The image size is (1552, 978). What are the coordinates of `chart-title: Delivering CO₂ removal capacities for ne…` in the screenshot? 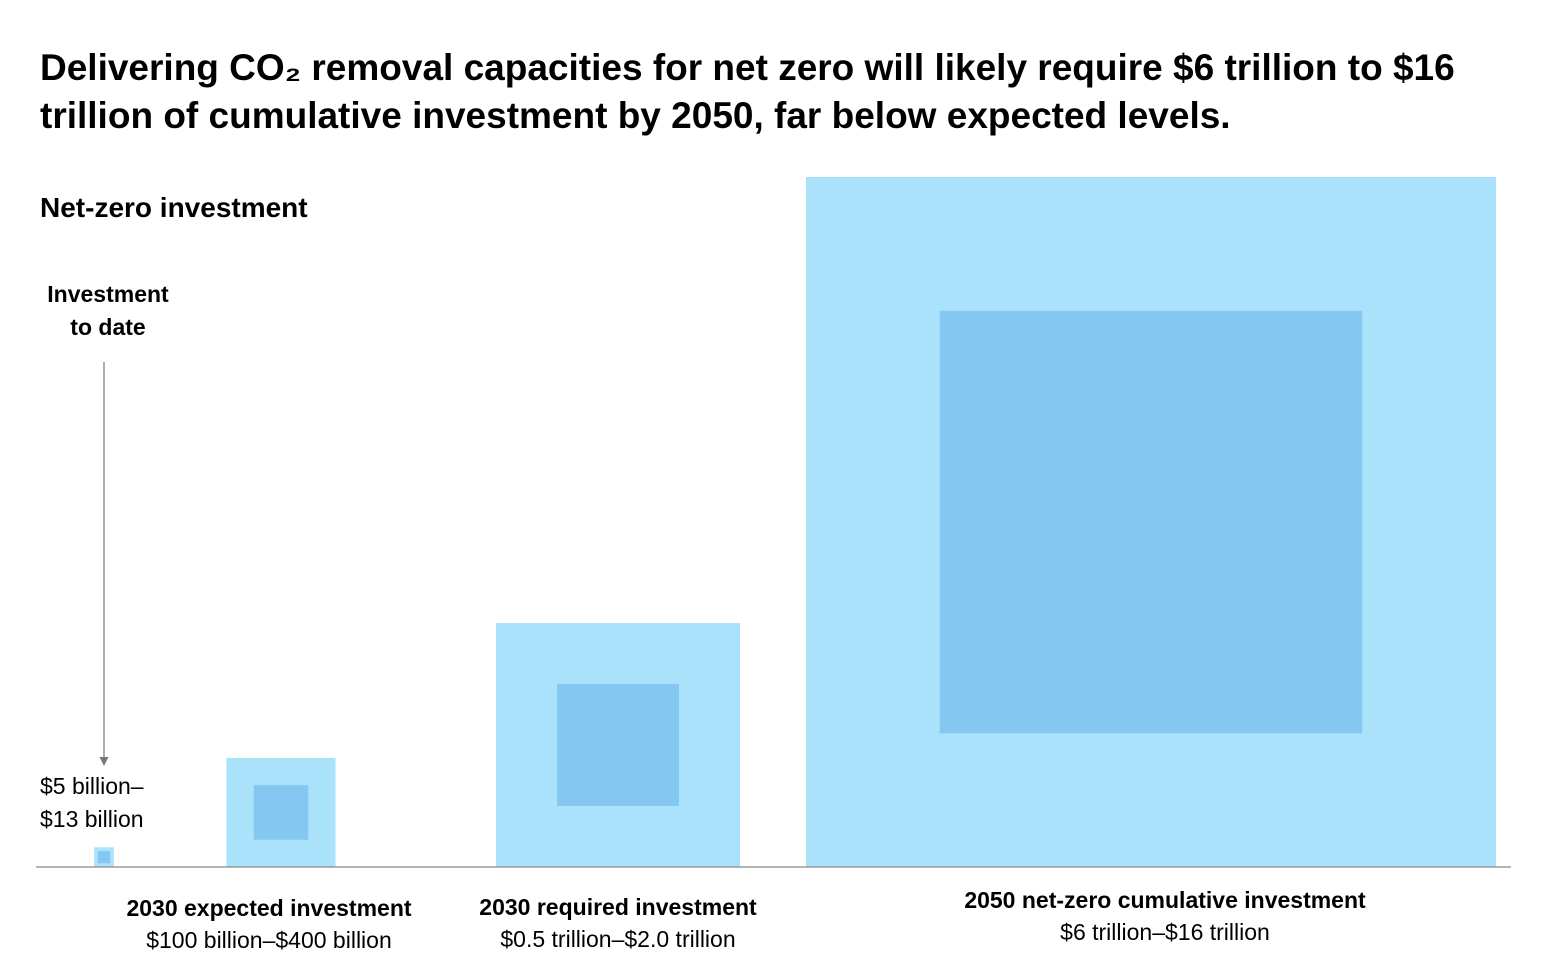 It's located at (747, 91).